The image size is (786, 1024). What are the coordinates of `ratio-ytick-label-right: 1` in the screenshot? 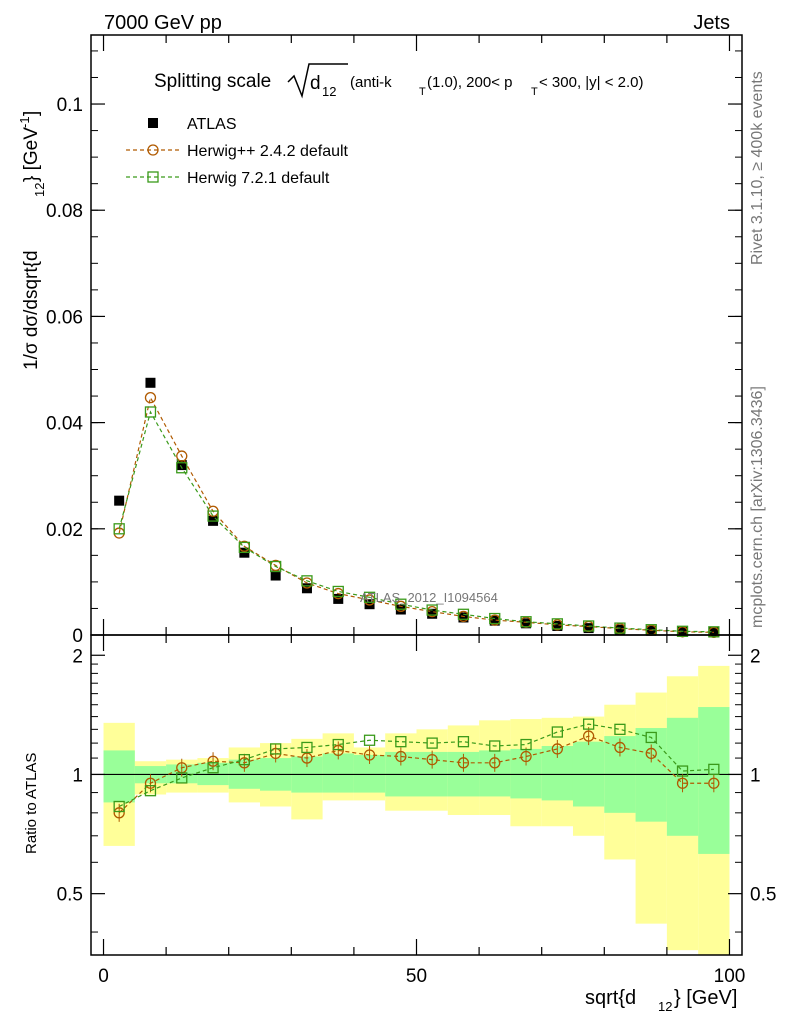 It's located at (755, 775).